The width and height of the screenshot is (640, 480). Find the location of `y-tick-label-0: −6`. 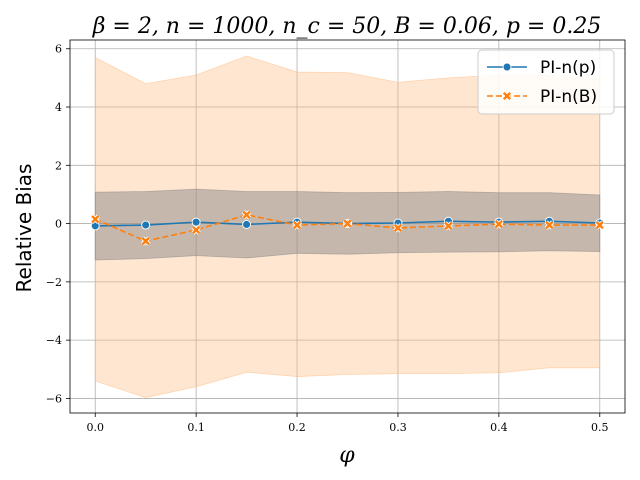

y-tick-label-0: −6 is located at coordinates (54, 398).